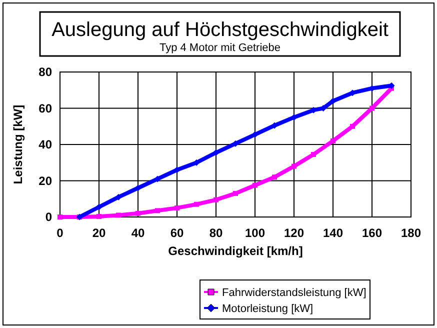 This screenshot has height=328, width=437. I want to click on x-tick-label: 180, so click(411, 233).